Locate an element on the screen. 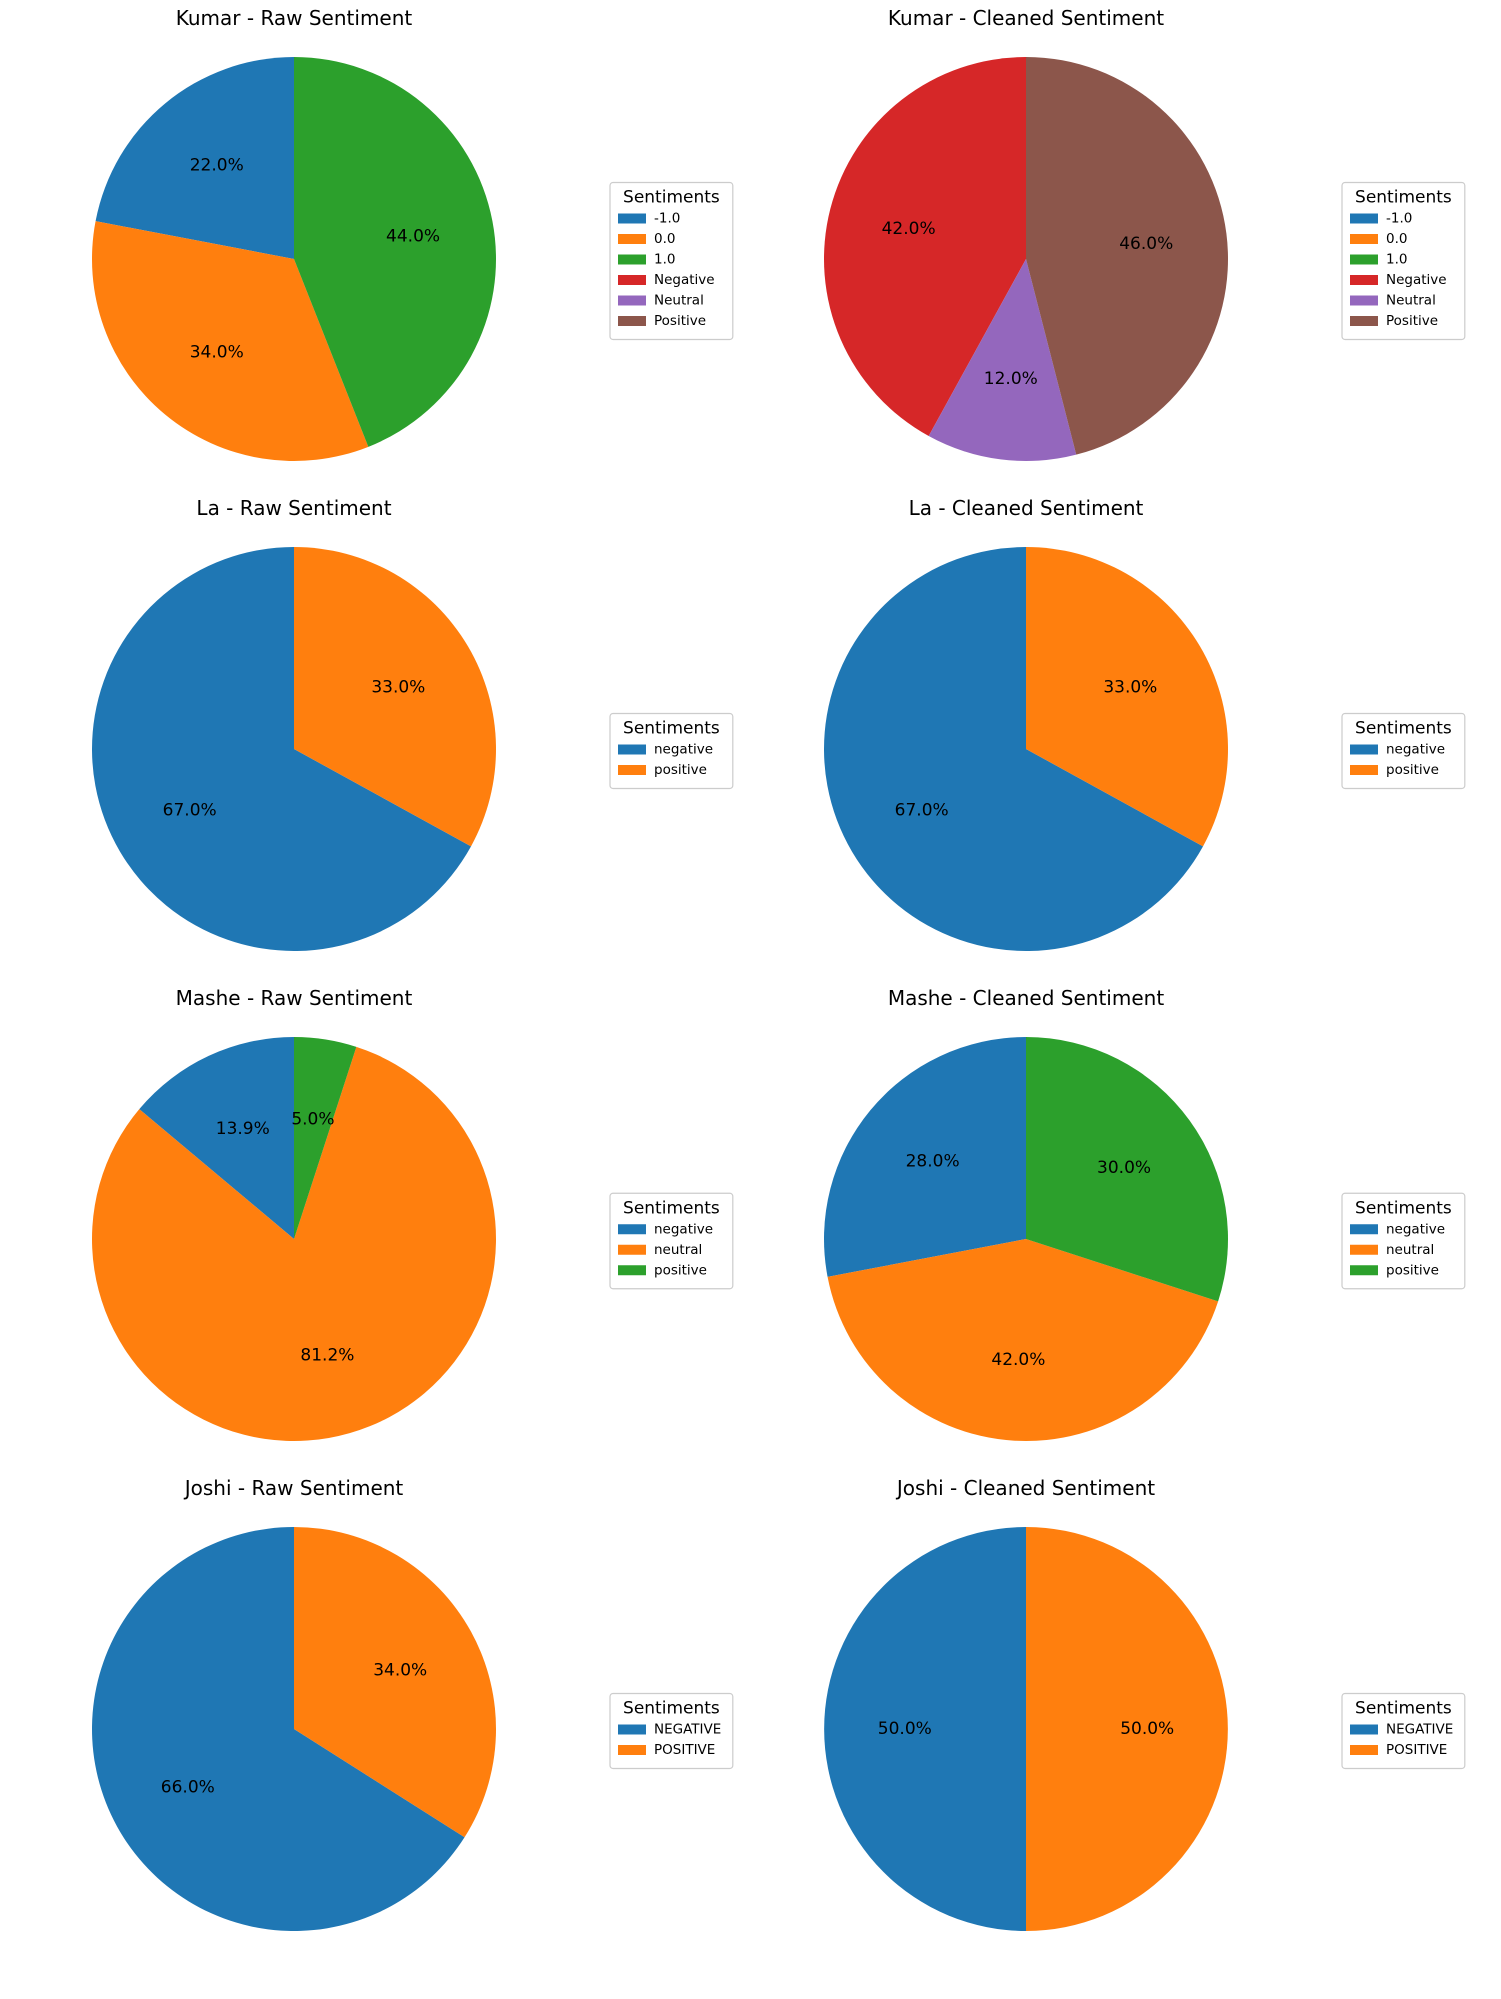  chart-title: Kumar - Raw Sentiment is located at coordinates (294, 18).